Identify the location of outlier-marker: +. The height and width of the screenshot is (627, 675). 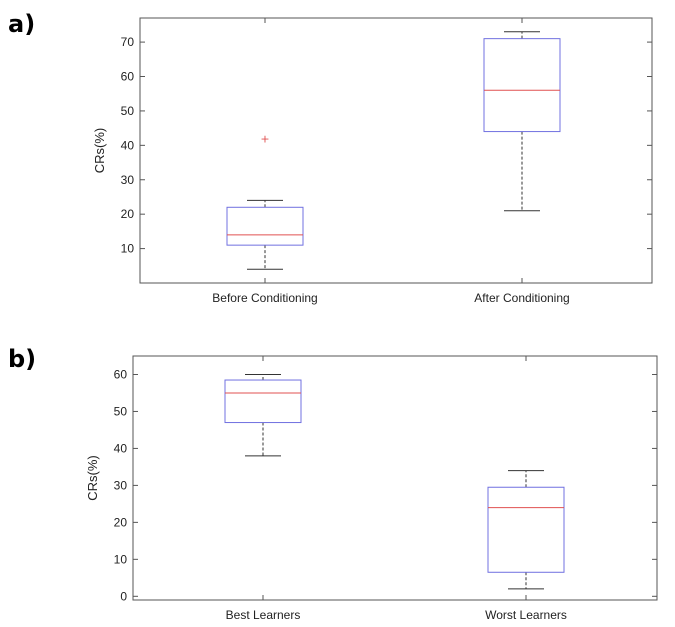
(264, 138).